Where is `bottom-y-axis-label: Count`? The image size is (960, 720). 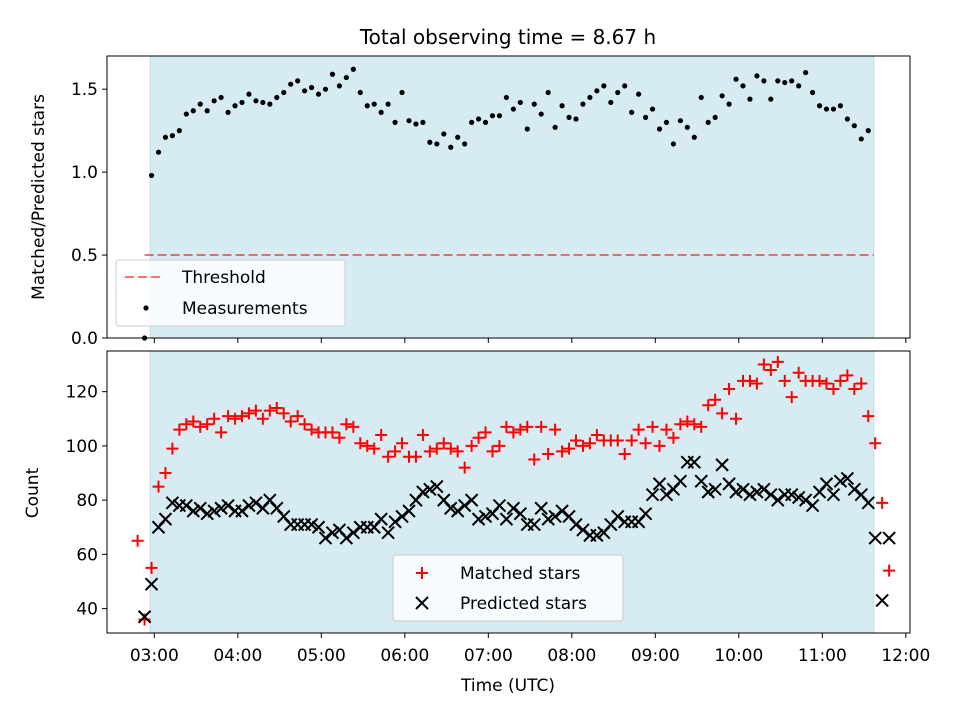
bottom-y-axis-label: Count is located at coordinates (33, 492).